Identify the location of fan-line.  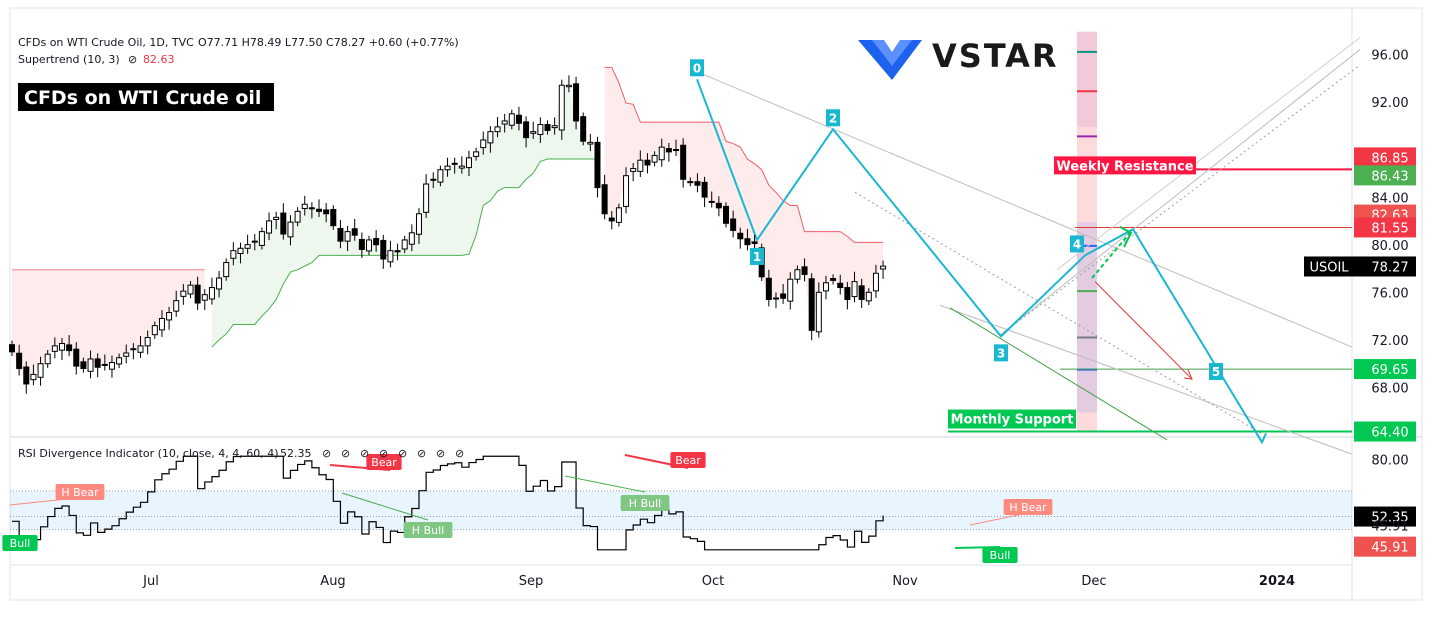
(1180, 192).